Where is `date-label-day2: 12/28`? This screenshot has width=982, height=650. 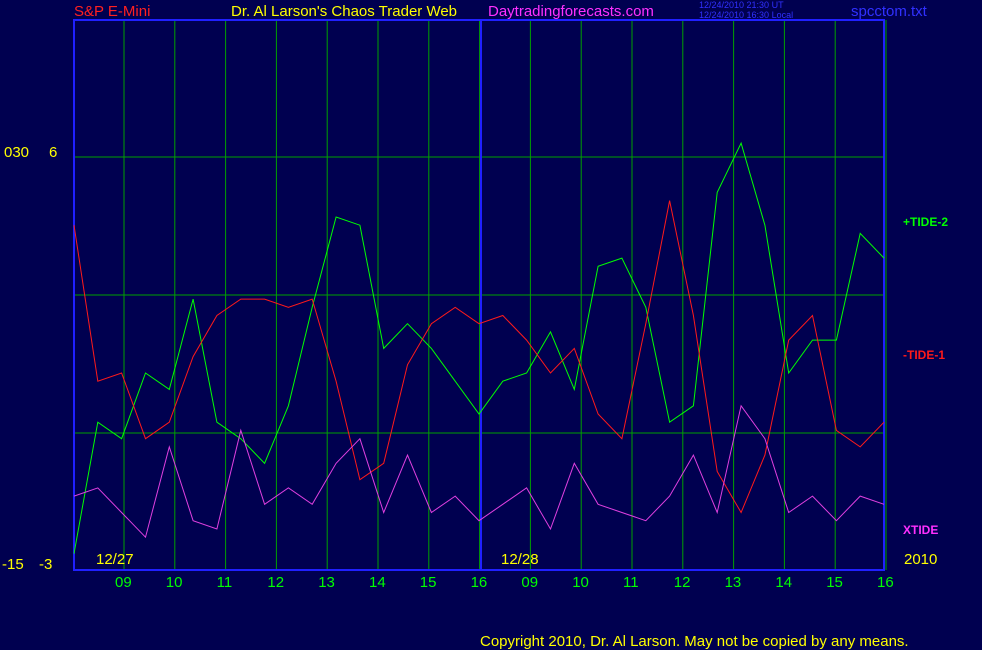
date-label-day2: 12/28 is located at coordinates (520, 559).